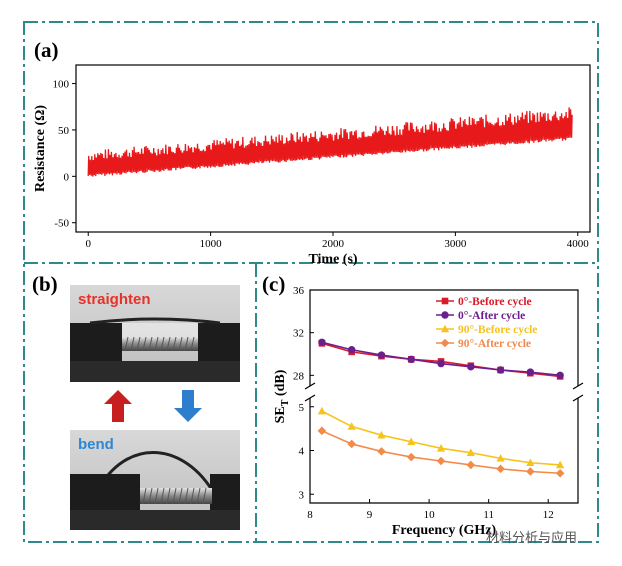  What do you see at coordinates (273, 284) in the screenshot?
I see `panel-c-label: (c)` at bounding box center [273, 284].